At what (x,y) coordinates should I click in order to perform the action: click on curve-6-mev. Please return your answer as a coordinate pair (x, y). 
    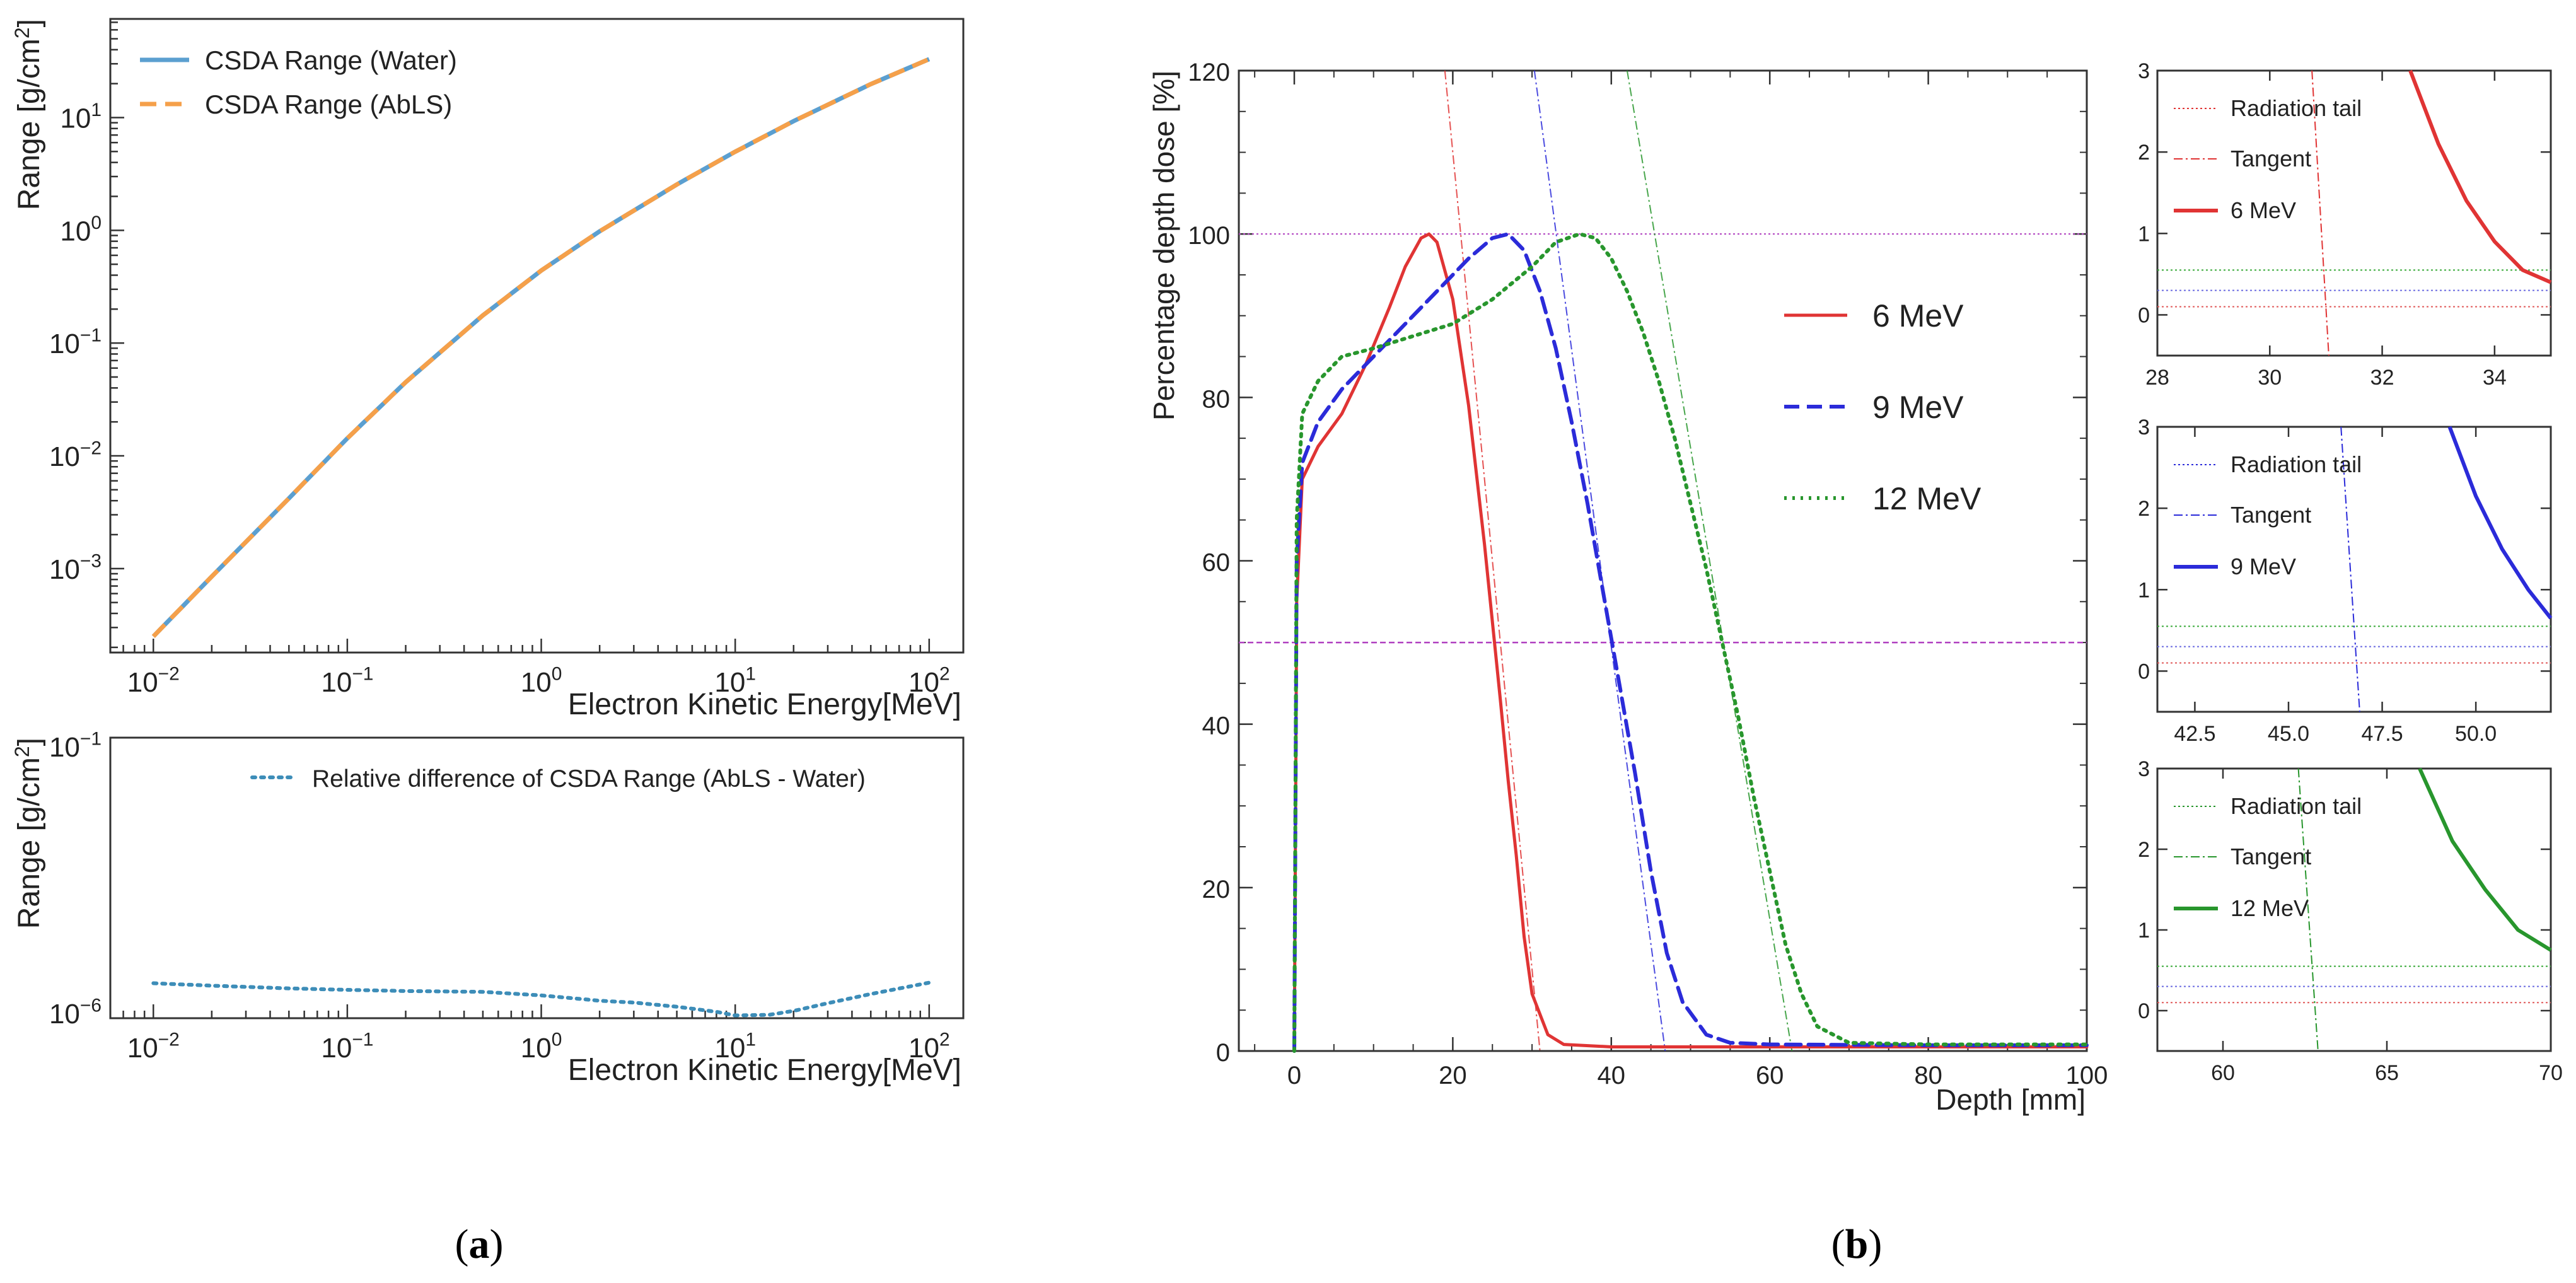
    Looking at the image, I should click on (2480, 176).